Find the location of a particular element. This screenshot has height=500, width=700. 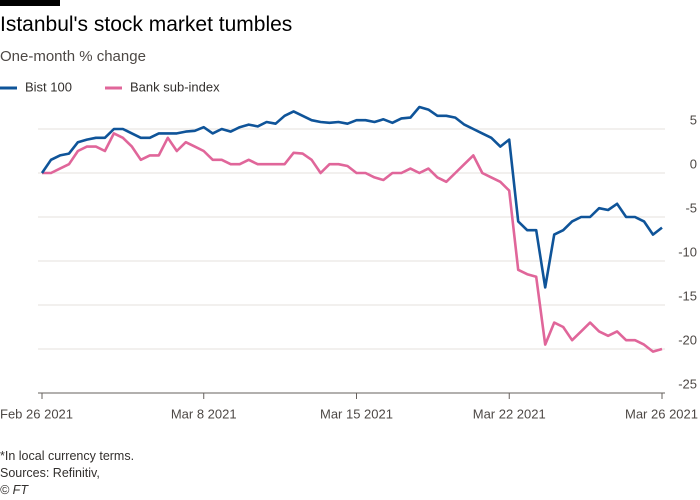

x-tick-label: Mar 22 2021 is located at coordinates (509, 413).